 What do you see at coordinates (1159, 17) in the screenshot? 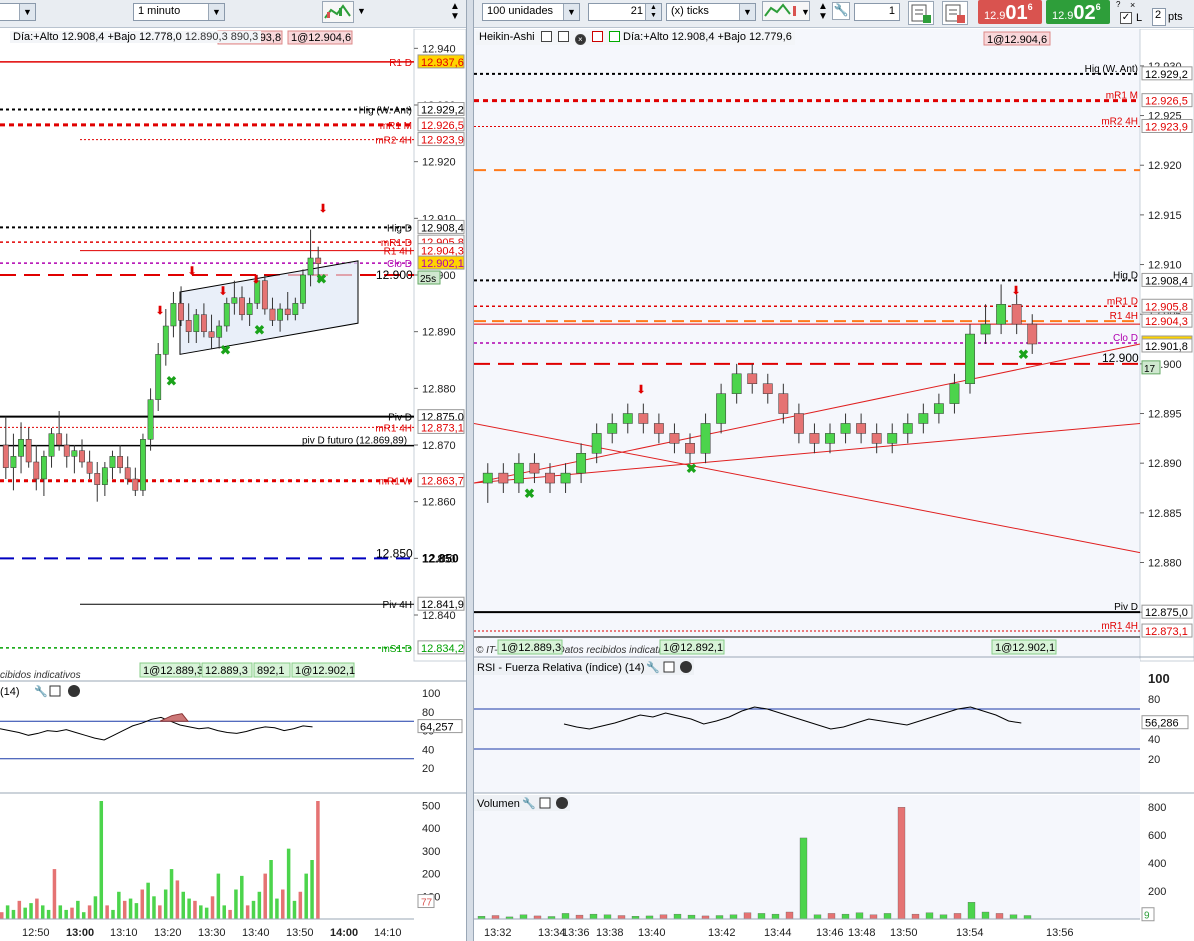
I see `pts-input: 2` at bounding box center [1159, 17].